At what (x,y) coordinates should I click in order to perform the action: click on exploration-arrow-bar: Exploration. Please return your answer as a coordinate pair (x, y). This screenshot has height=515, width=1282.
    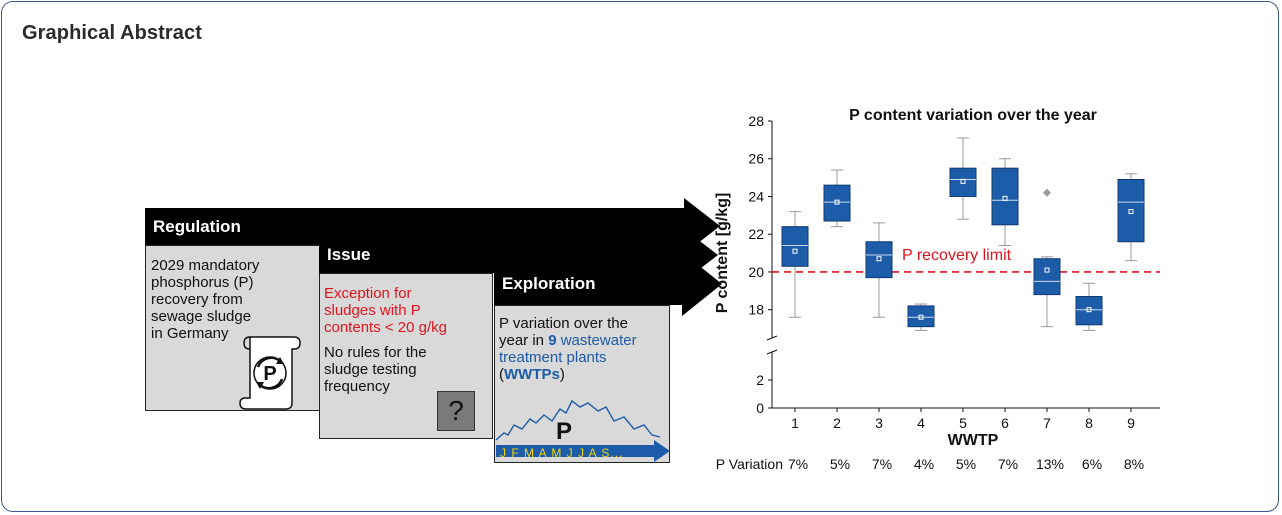
    Looking at the image, I should click on (589, 284).